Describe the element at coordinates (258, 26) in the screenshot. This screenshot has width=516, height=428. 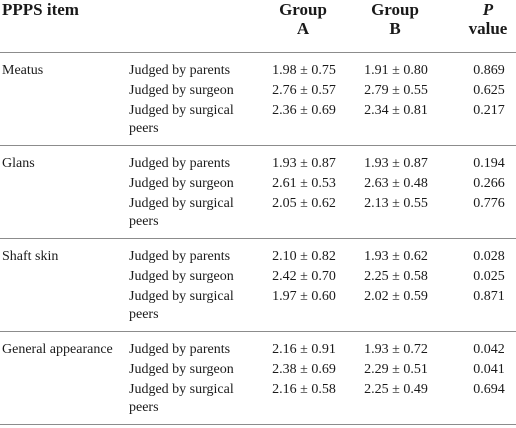
I see `table-header: PPPS item Group A Group B P value` at that location.